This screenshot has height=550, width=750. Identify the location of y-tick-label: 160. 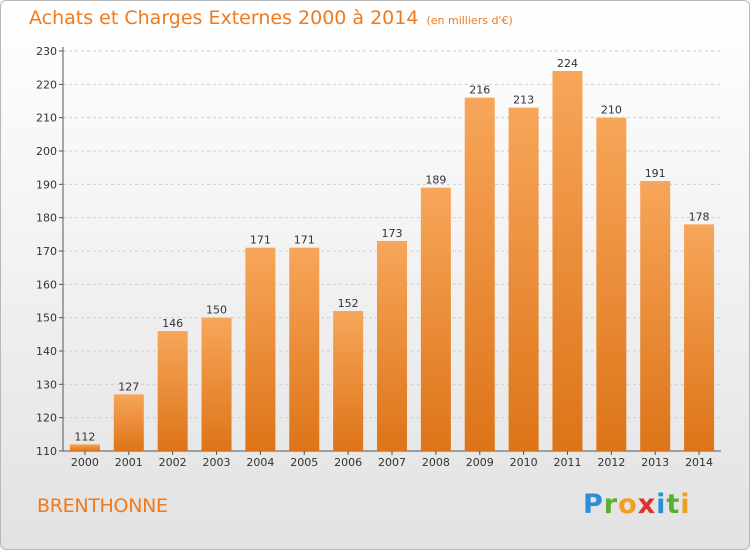
(46, 284).